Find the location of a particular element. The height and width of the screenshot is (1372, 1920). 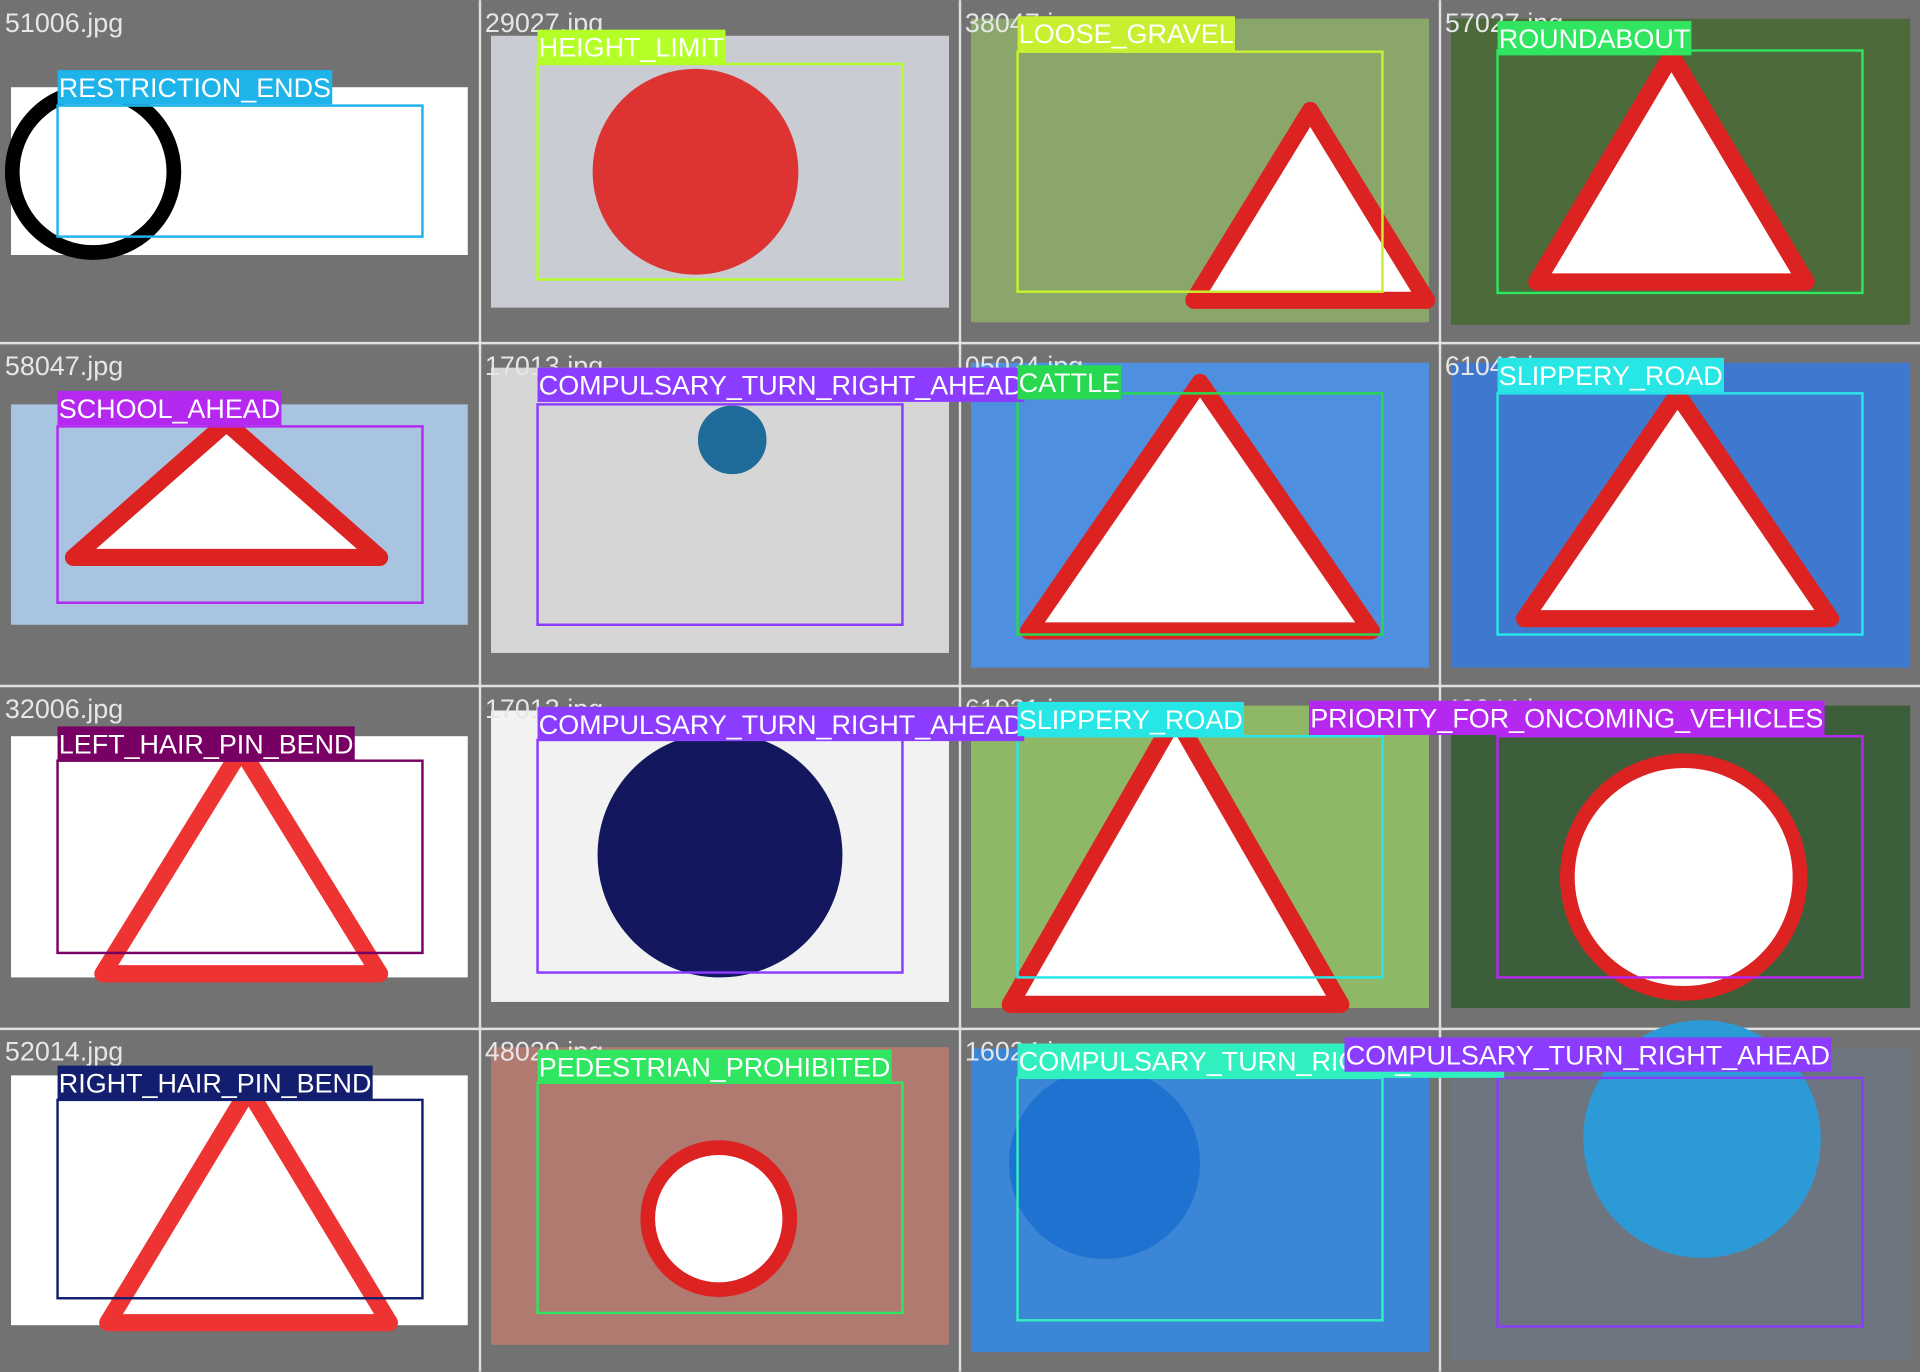

label: CATTLE is located at coordinates (1069, 382).